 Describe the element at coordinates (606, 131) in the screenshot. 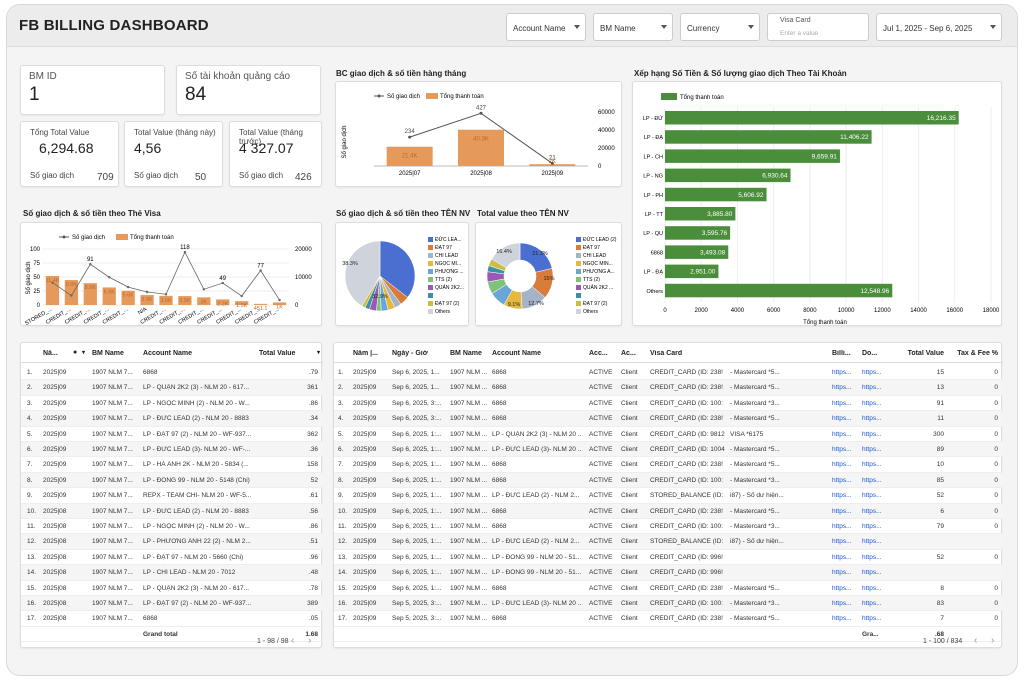

I see `y-tick-label: 40000` at that location.